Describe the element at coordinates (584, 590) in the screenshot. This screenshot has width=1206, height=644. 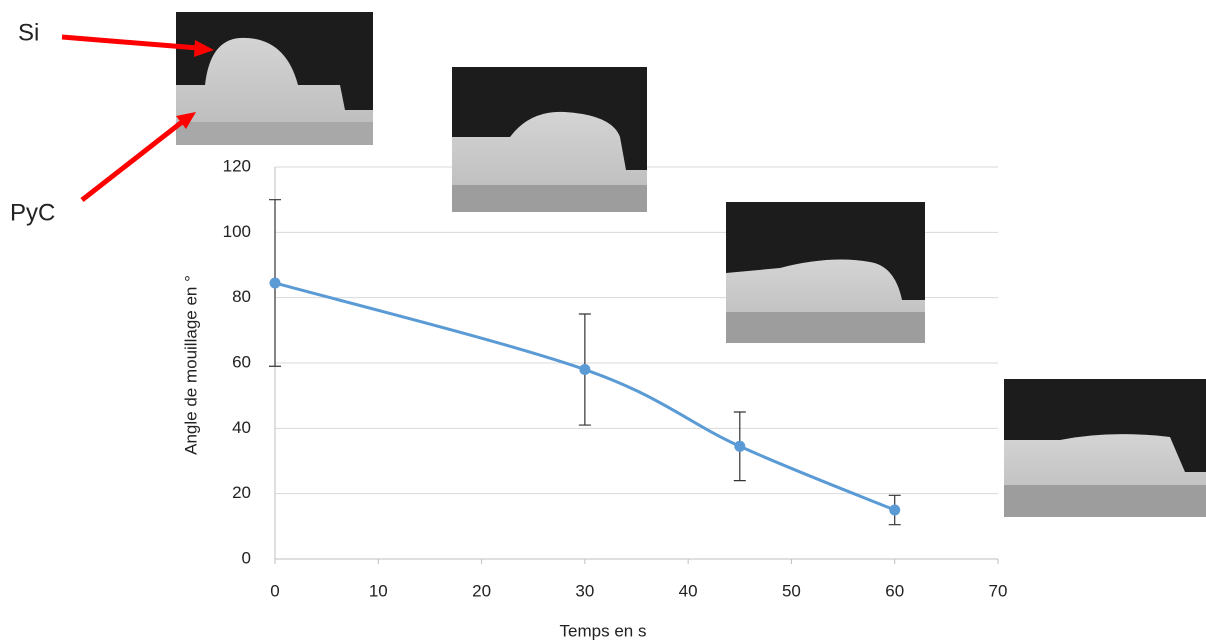
I see `x-tick-label: 30` at that location.